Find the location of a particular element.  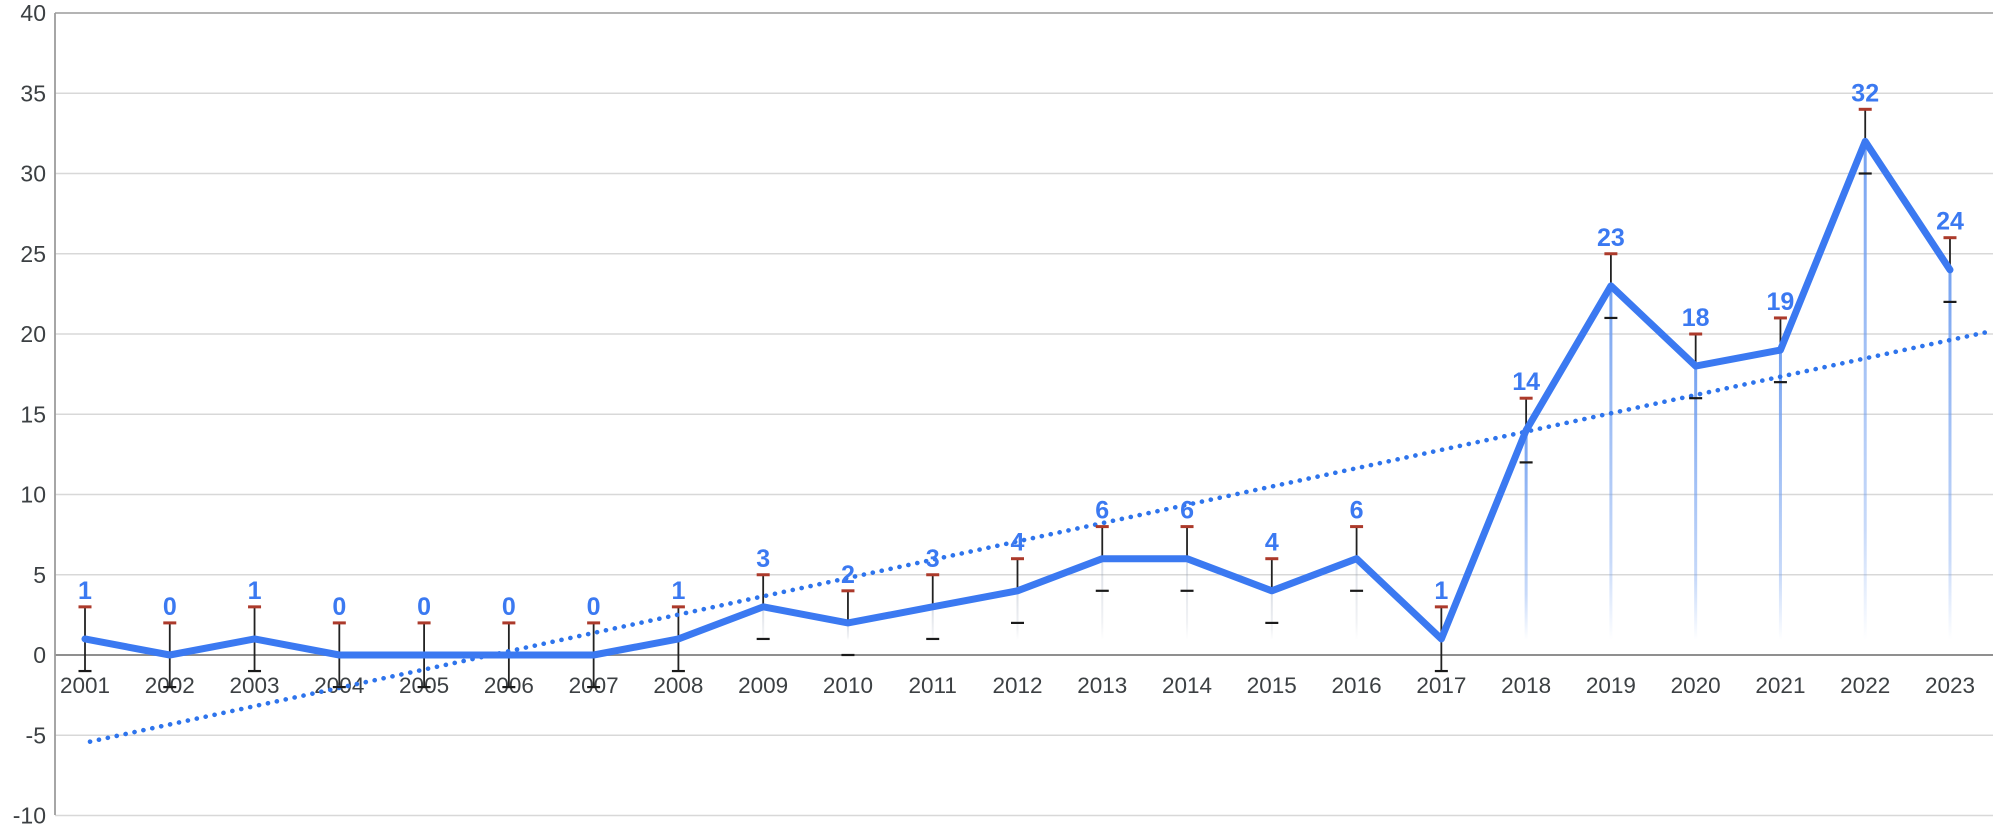

x-tick-label: 2021 is located at coordinates (1780, 685).